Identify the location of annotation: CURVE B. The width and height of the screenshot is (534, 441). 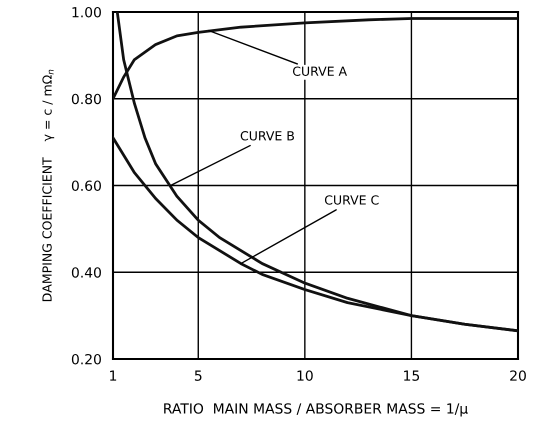
(267, 136).